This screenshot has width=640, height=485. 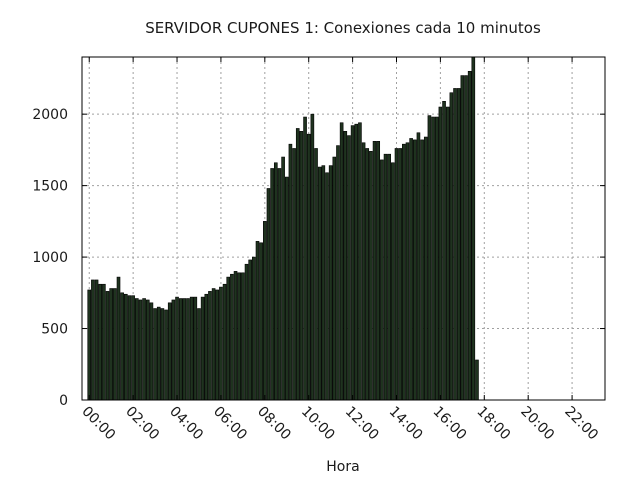 What do you see at coordinates (186, 424) in the screenshot?
I see `x-tick-label: 04:00` at bounding box center [186, 424].